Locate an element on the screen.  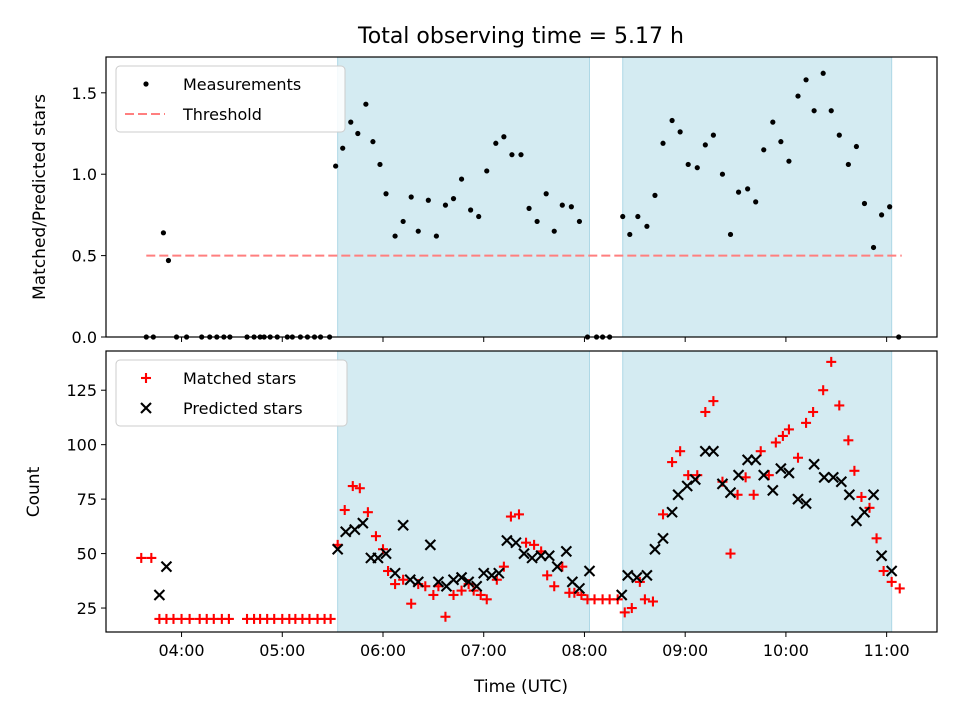
x-tick-label: 09:00 is located at coordinates (685, 650).